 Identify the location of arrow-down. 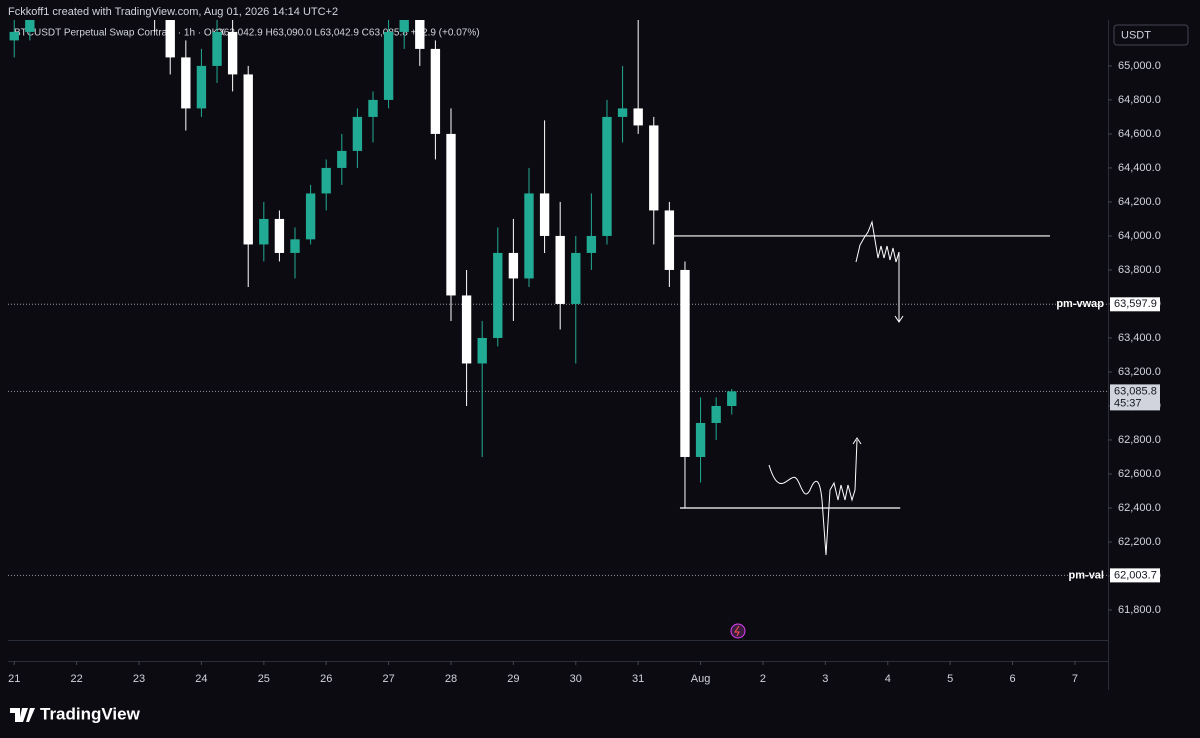
(899, 287).